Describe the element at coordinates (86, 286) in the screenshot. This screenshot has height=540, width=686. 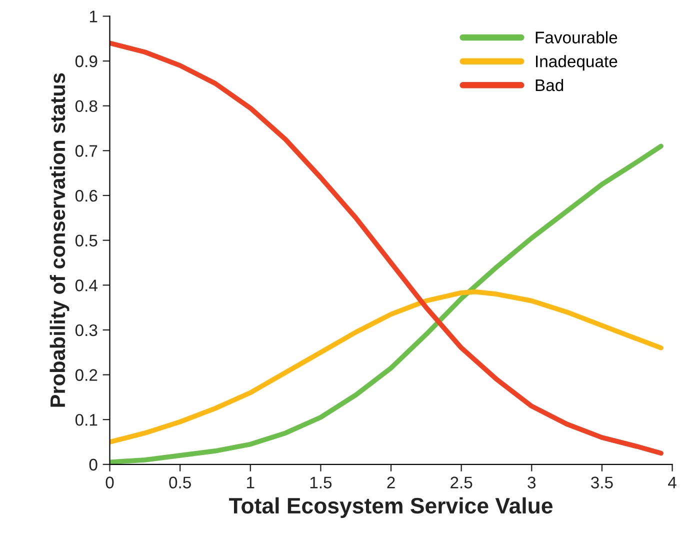
I see `y-tick-label: 0.4` at that location.